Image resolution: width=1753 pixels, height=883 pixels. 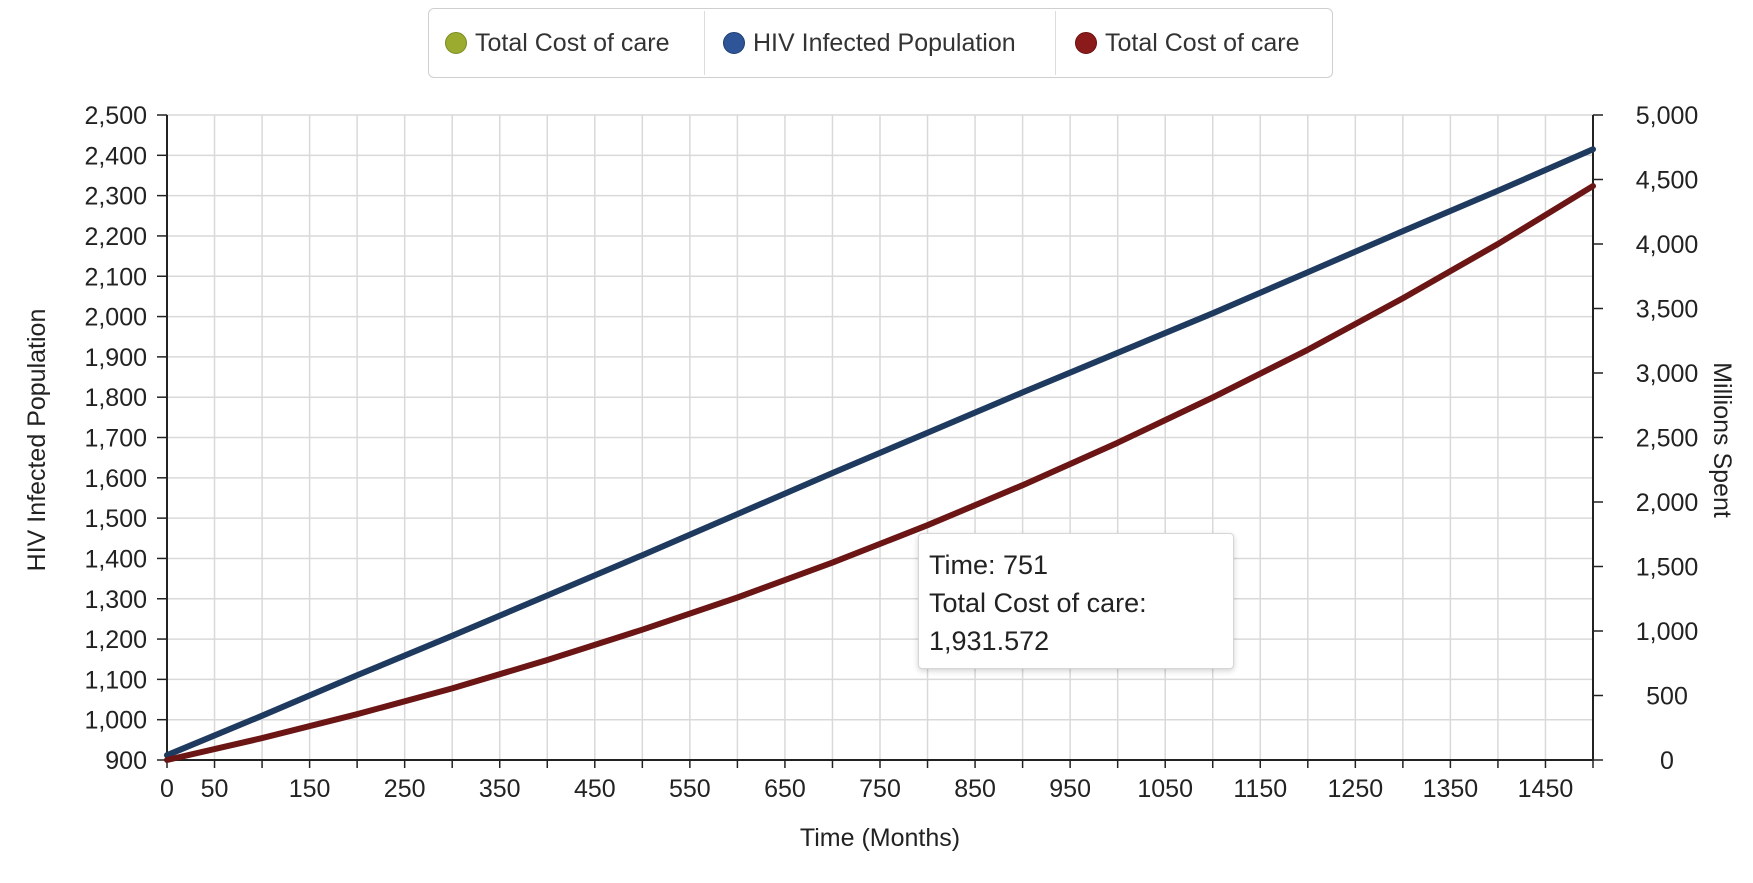 I want to click on y-left-tick-label: 1,400, so click(x=115, y=559).